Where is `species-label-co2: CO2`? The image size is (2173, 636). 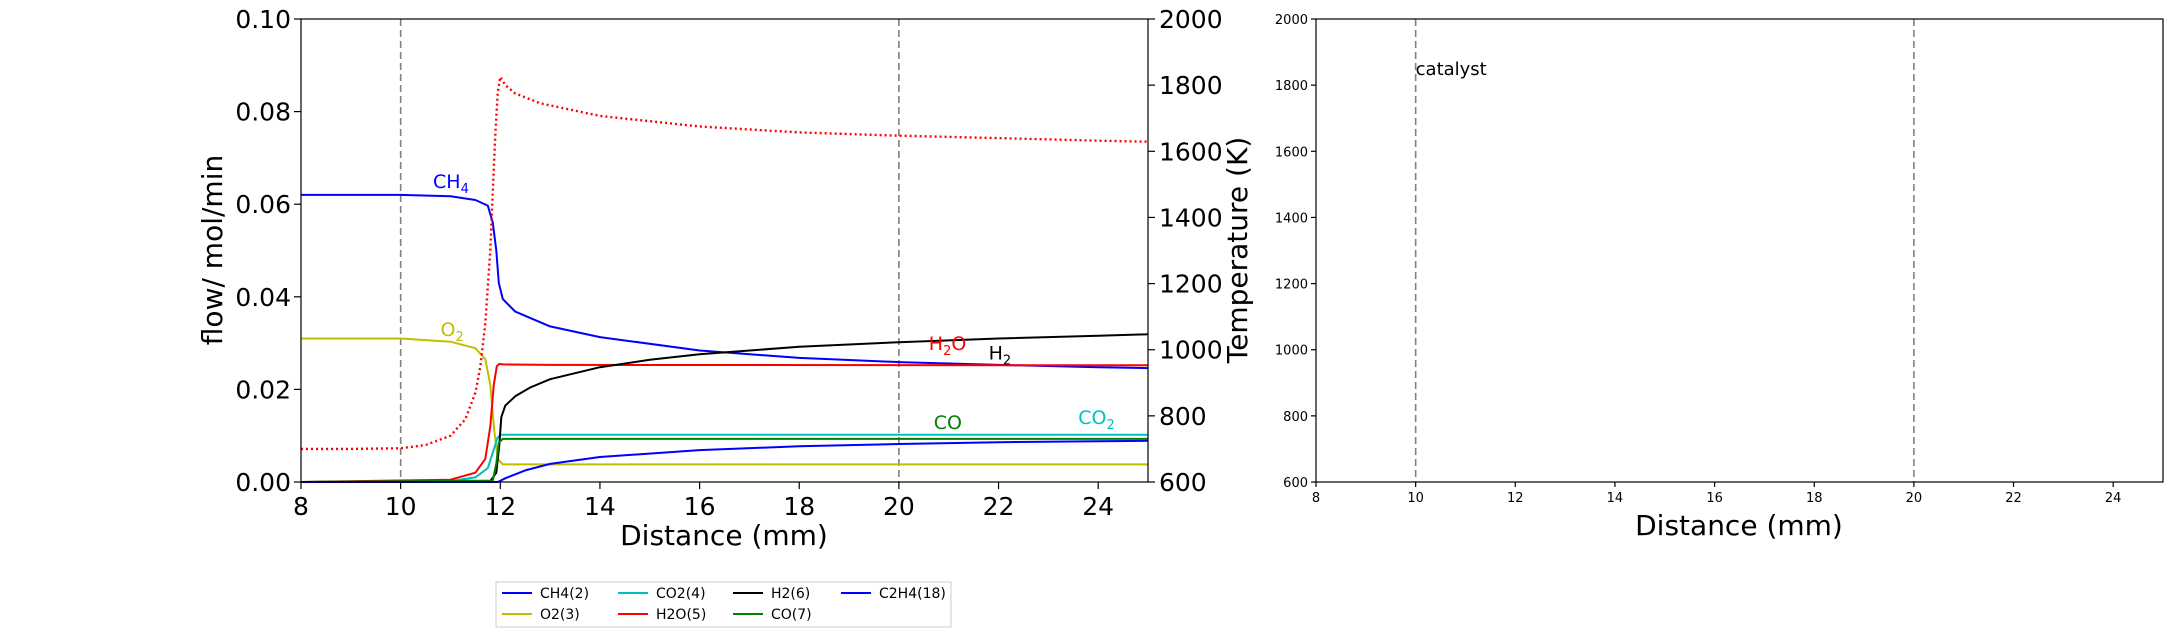
species-label-co2: CO2 is located at coordinates (1096, 420).